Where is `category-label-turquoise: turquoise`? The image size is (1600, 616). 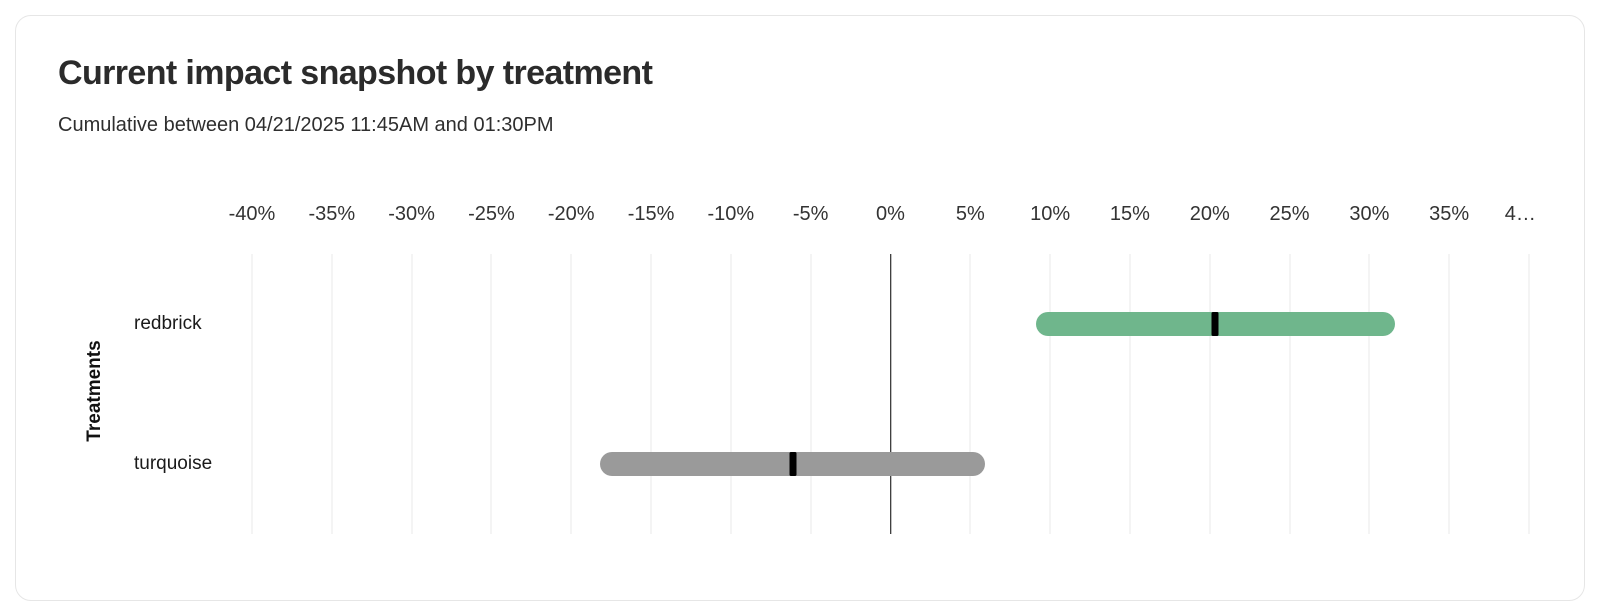
category-label-turquoise: turquoise is located at coordinates (173, 463).